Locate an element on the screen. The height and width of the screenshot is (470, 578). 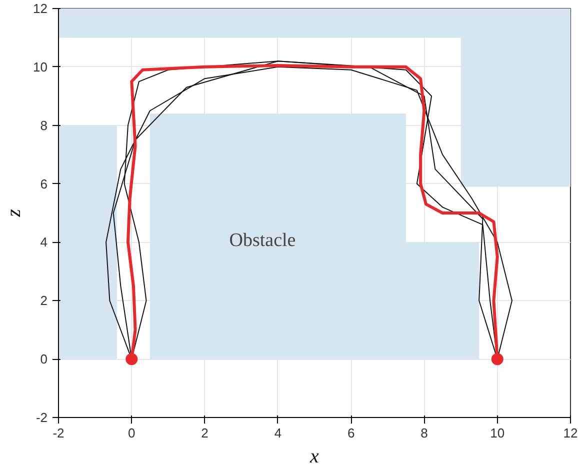
annotation: Obstacle is located at coordinates (262, 240).